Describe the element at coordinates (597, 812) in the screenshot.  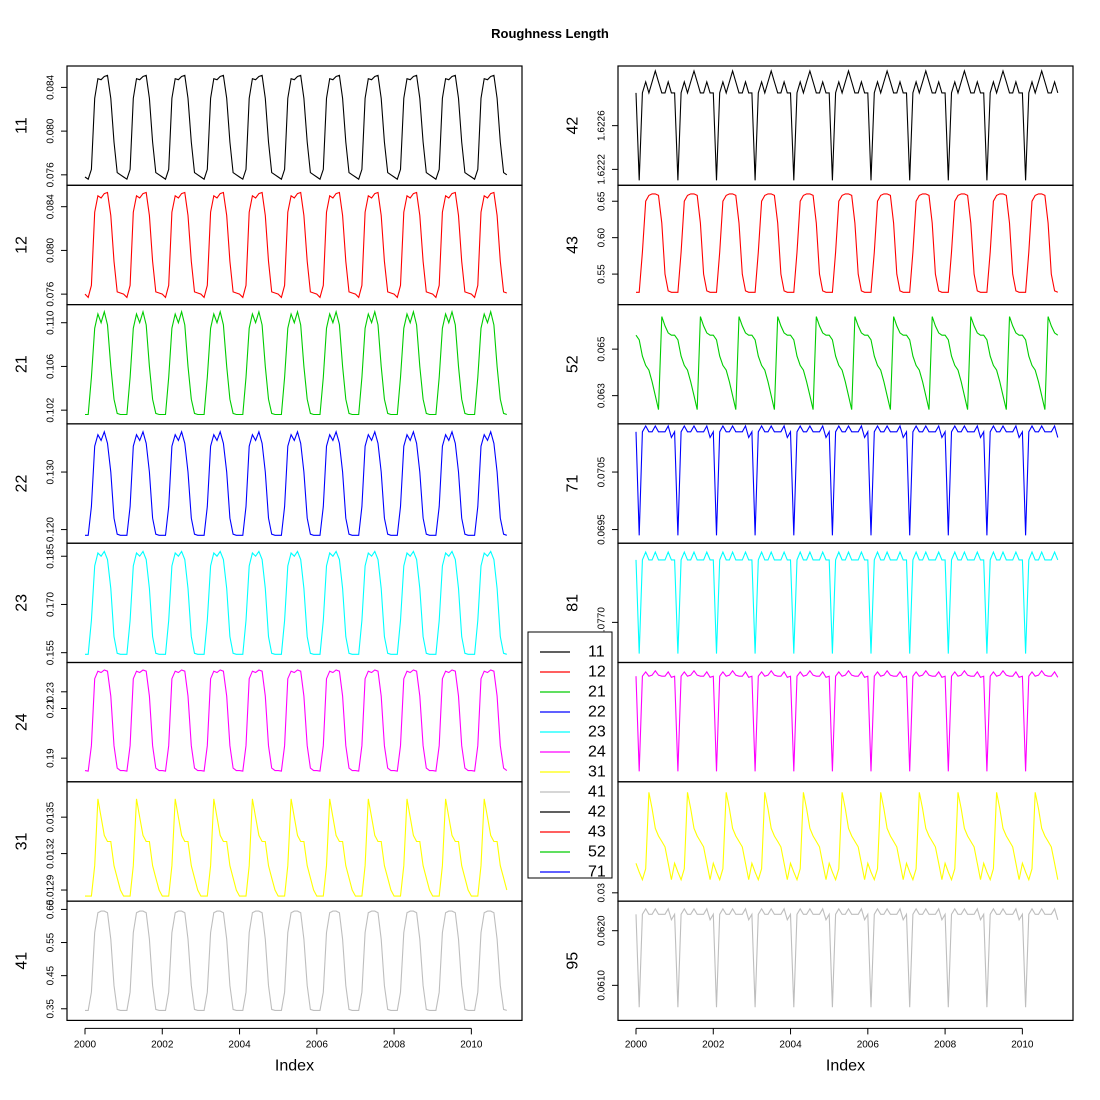
I see `legend-label-42: 42` at that location.